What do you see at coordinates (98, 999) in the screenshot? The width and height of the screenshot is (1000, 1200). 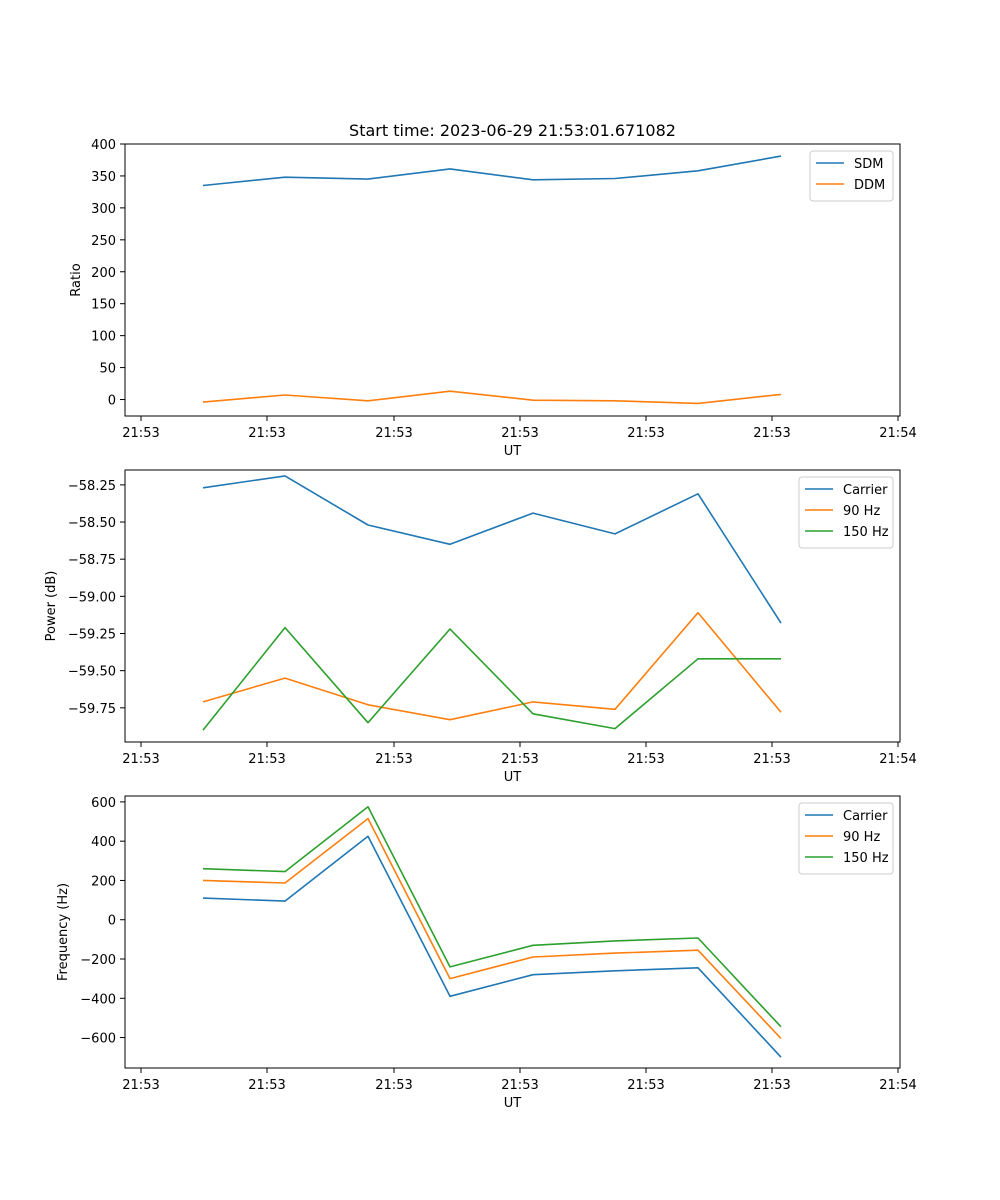 I see `y-tick-label: −400` at bounding box center [98, 999].